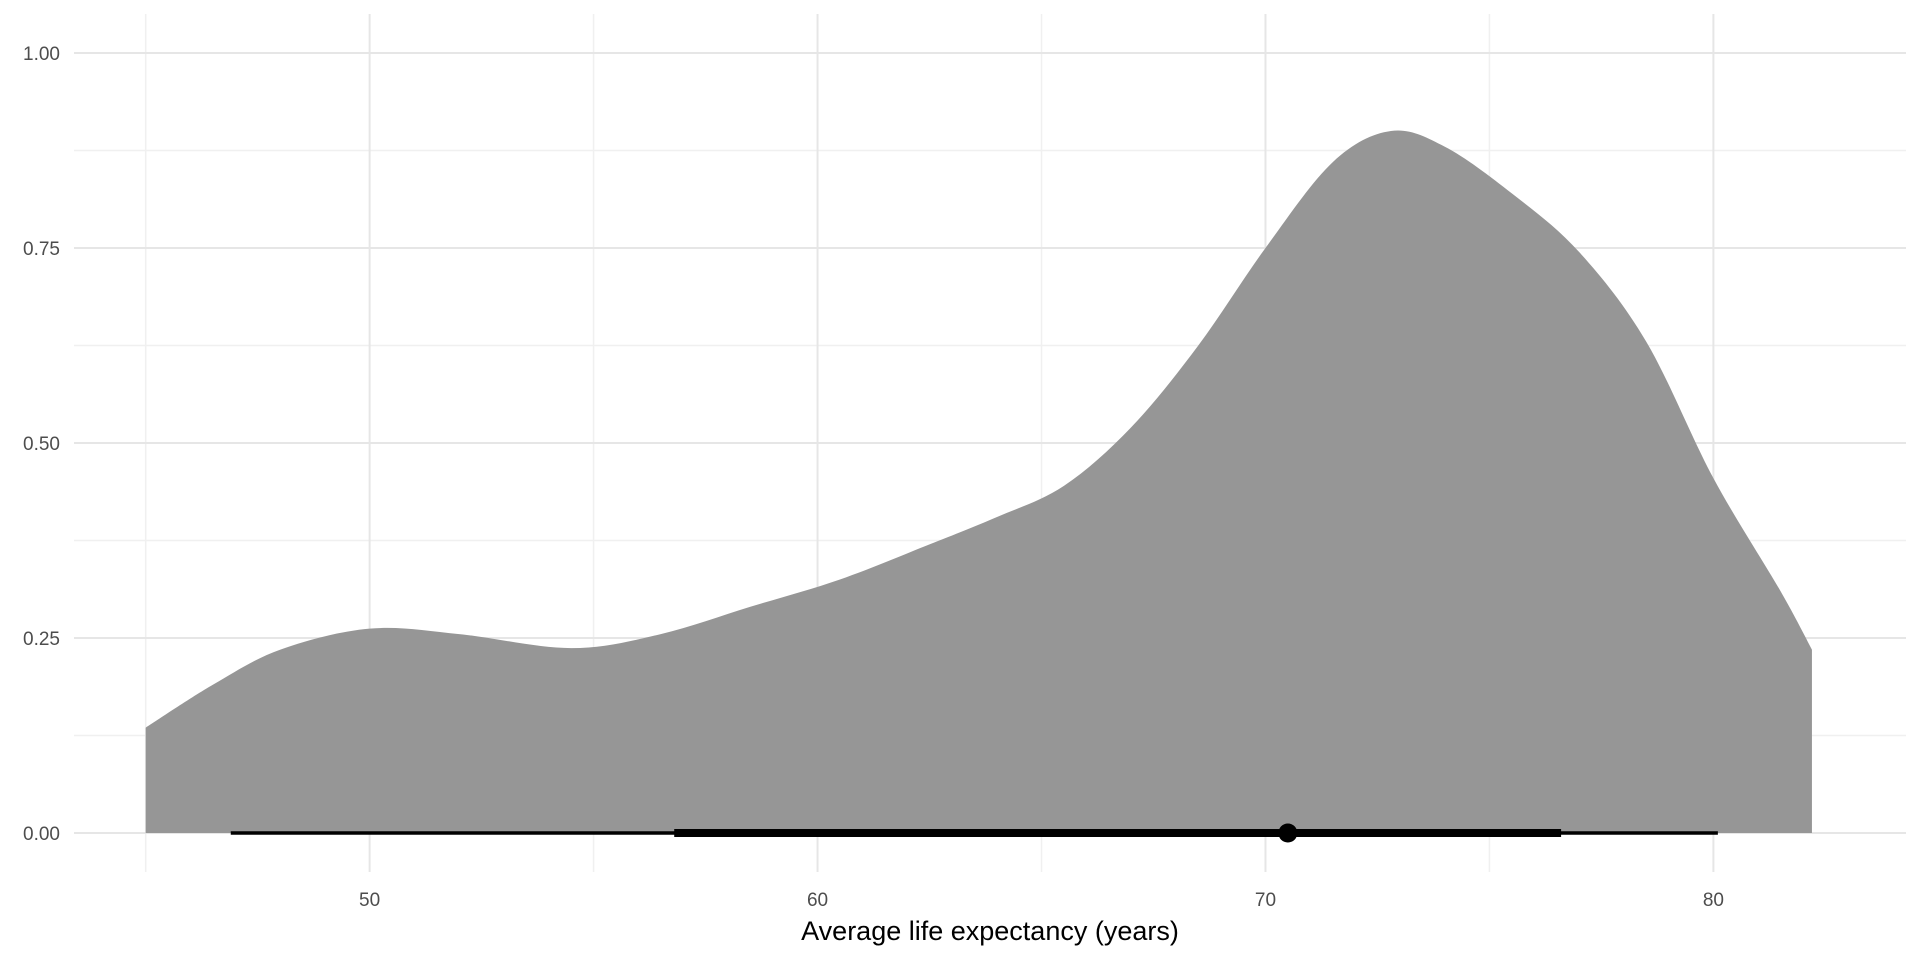 The width and height of the screenshot is (1920, 960). What do you see at coordinates (817, 900) in the screenshot?
I see `x-tick-label: 60` at bounding box center [817, 900].